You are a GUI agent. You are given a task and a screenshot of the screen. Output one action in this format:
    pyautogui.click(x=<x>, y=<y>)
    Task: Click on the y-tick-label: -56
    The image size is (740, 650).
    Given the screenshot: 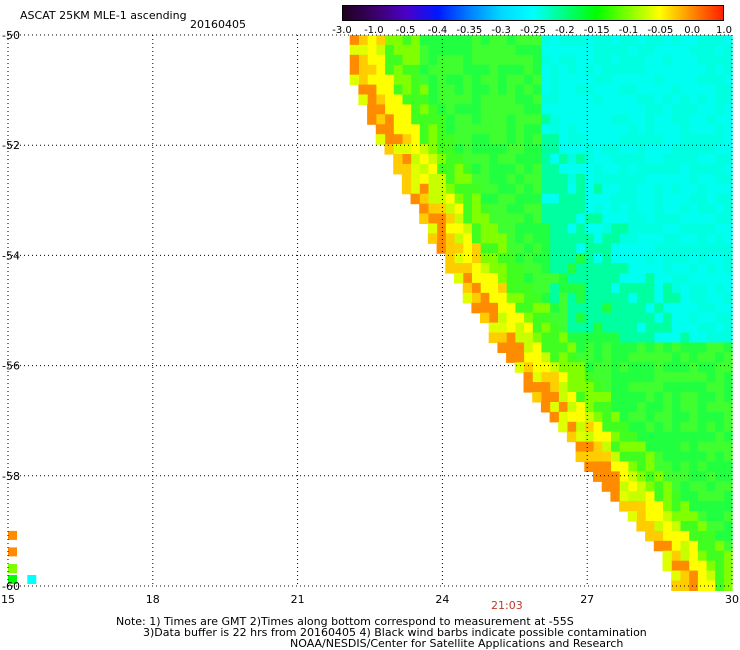 What is the action you would take?
    pyautogui.click(x=11, y=366)
    